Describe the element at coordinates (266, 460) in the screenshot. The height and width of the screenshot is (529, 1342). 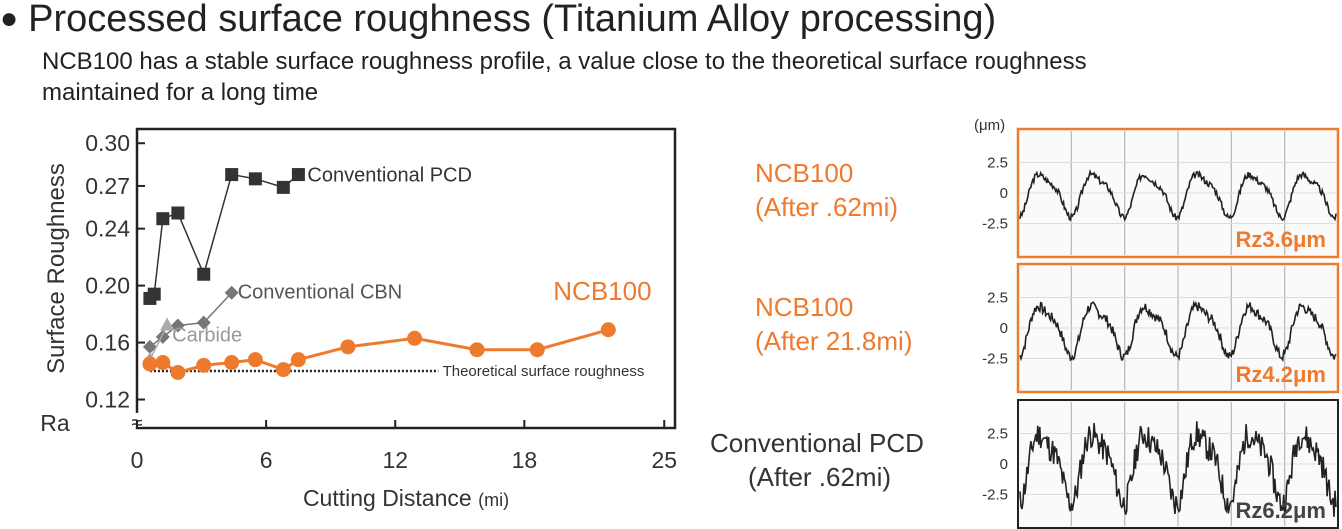
I see `x-tick-label: 6` at that location.